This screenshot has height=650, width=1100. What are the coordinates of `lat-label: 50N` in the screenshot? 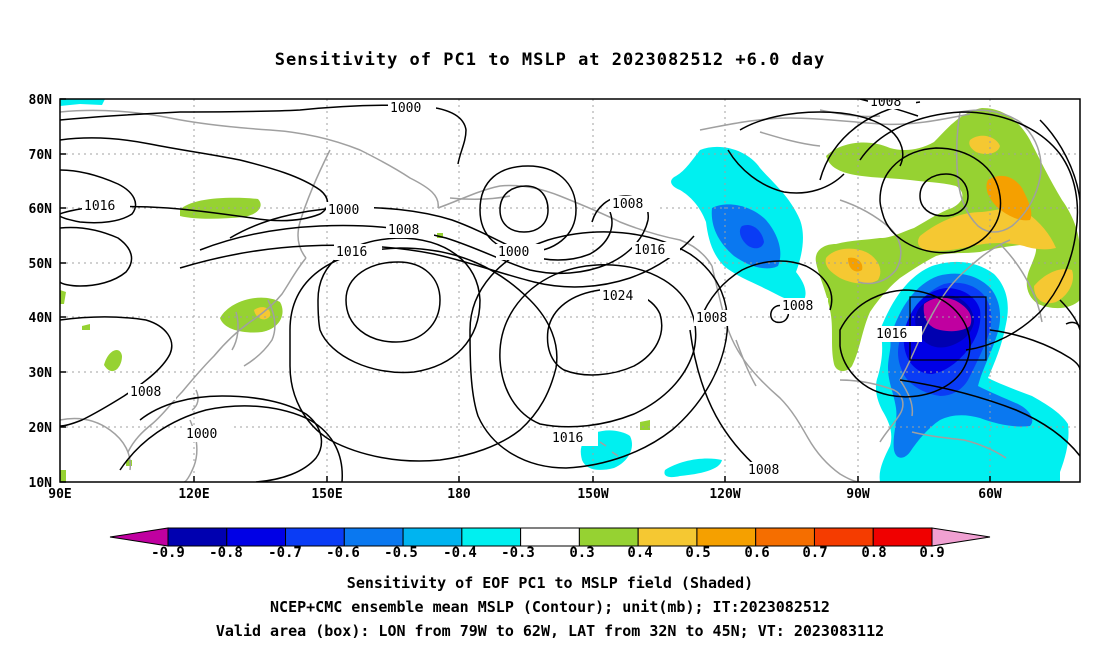 It's located at (41, 264).